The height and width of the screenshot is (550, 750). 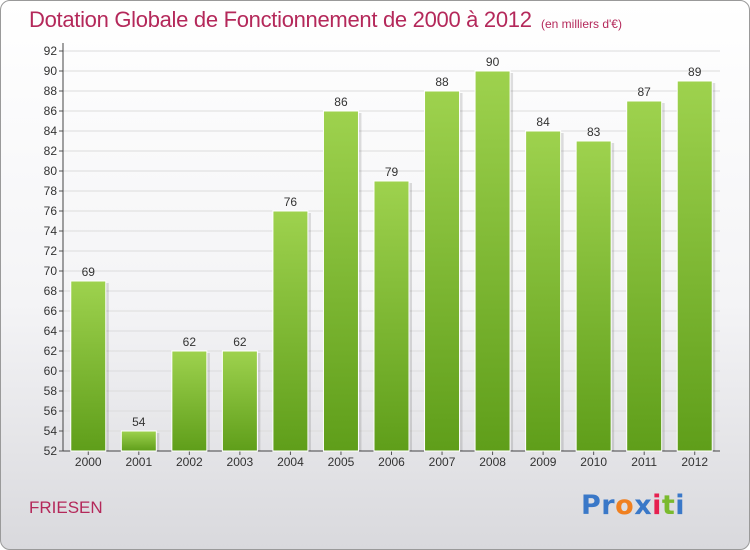 I want to click on data-label: 69, so click(x=89, y=272).